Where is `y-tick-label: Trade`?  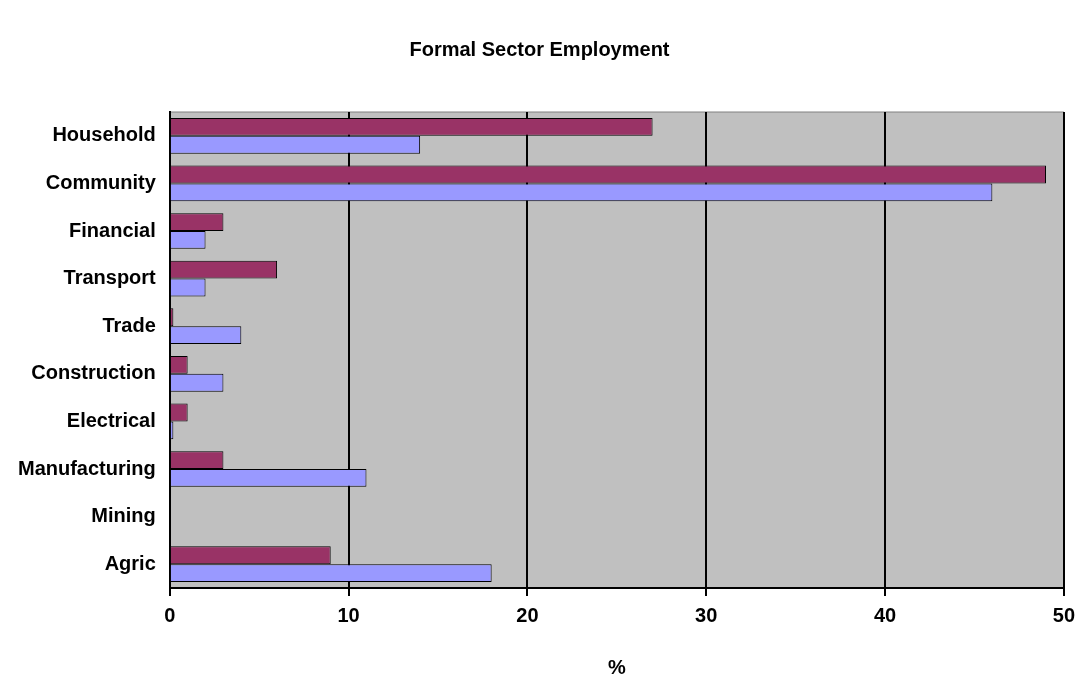
y-tick-label: Trade is located at coordinates (129, 324).